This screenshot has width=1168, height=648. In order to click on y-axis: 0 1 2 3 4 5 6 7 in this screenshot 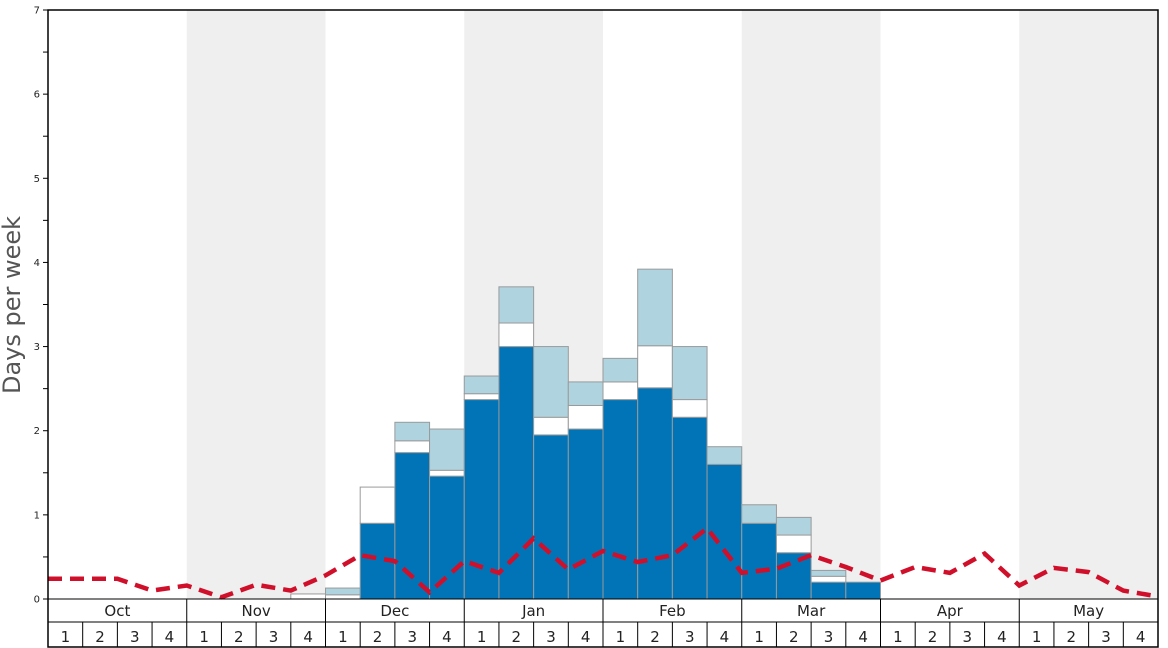, I will do `click(41, 306)`.